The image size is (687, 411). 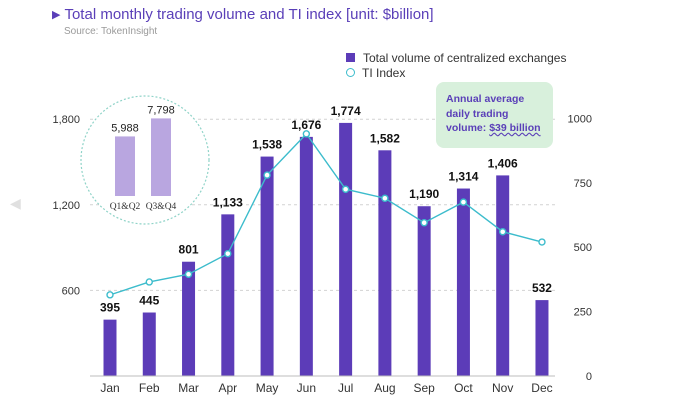 What do you see at coordinates (515, 128) in the screenshot?
I see `callout-highlight: $39 billion` at bounding box center [515, 128].